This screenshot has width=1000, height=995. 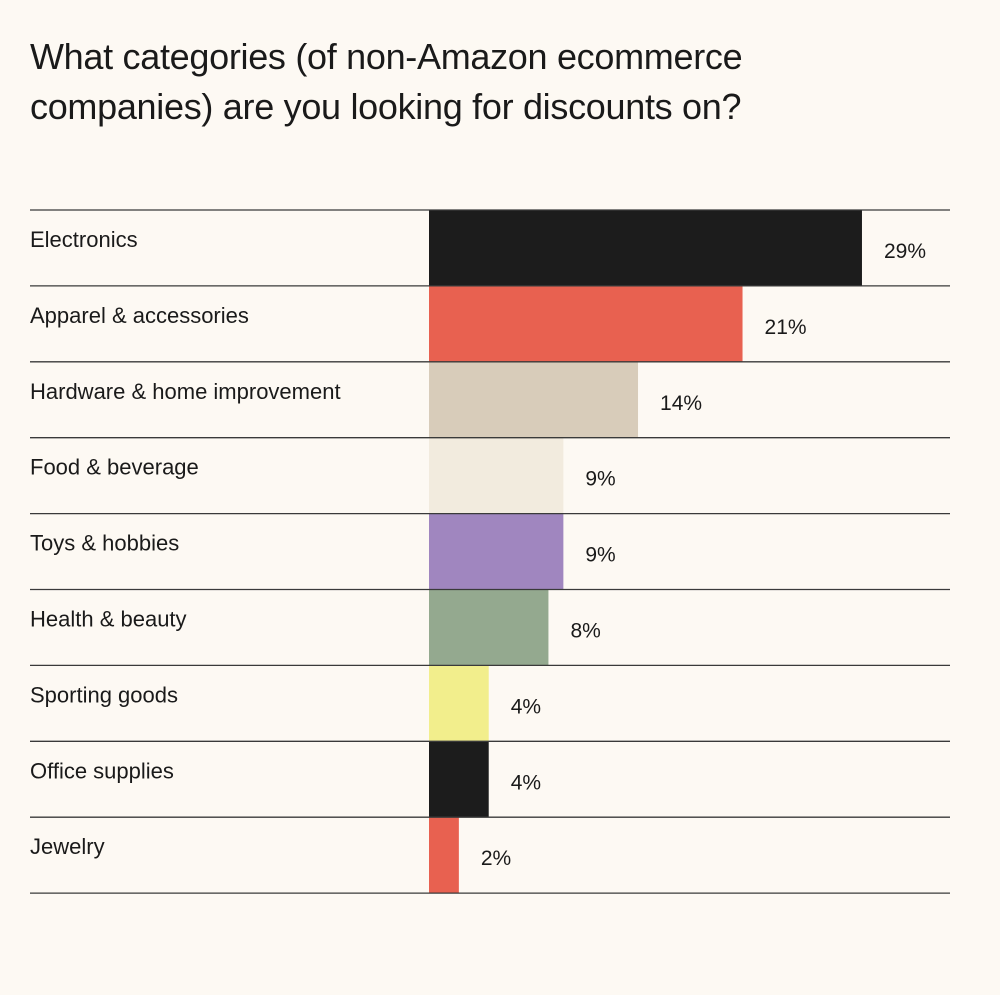 What do you see at coordinates (681, 403) in the screenshot?
I see `value-label: 14%` at bounding box center [681, 403].